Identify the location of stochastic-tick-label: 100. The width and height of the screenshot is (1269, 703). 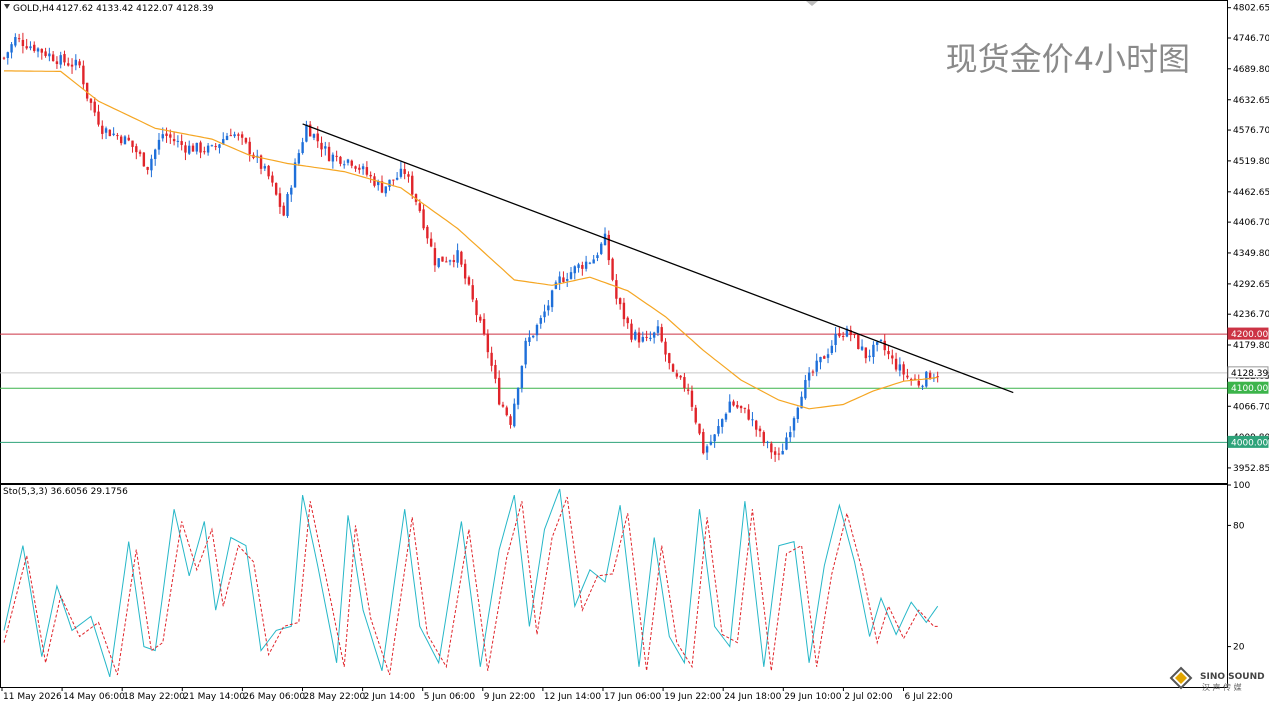
(1241, 486).